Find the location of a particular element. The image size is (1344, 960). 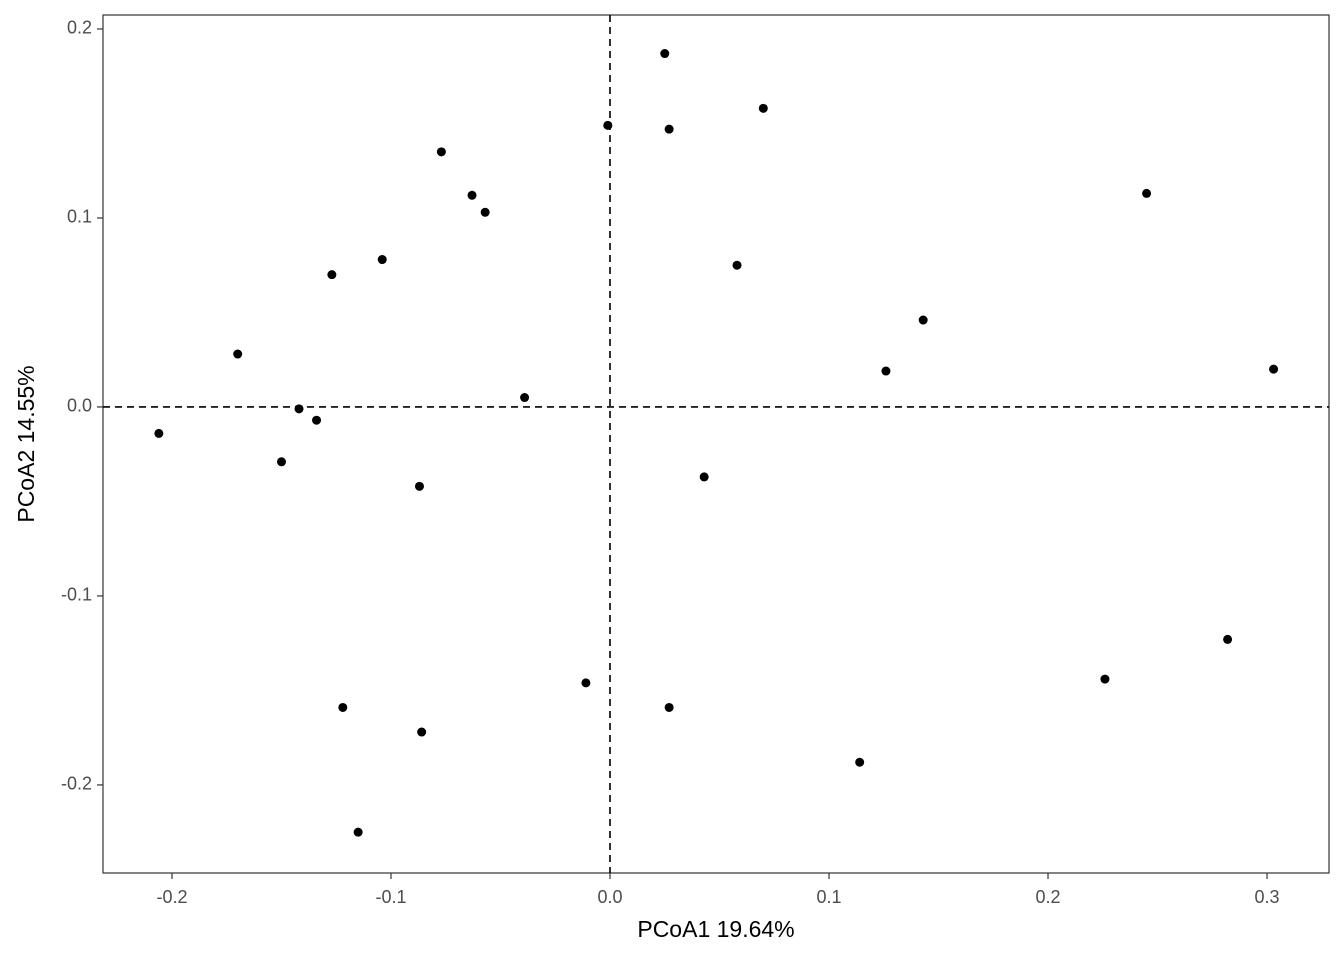

x-tick-label: 0.3 is located at coordinates (1267, 897).